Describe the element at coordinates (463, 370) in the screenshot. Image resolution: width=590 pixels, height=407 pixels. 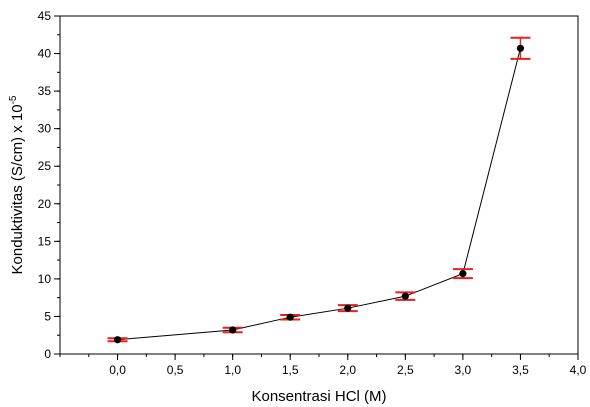
I see `x-tick-label: 3,0` at that location.